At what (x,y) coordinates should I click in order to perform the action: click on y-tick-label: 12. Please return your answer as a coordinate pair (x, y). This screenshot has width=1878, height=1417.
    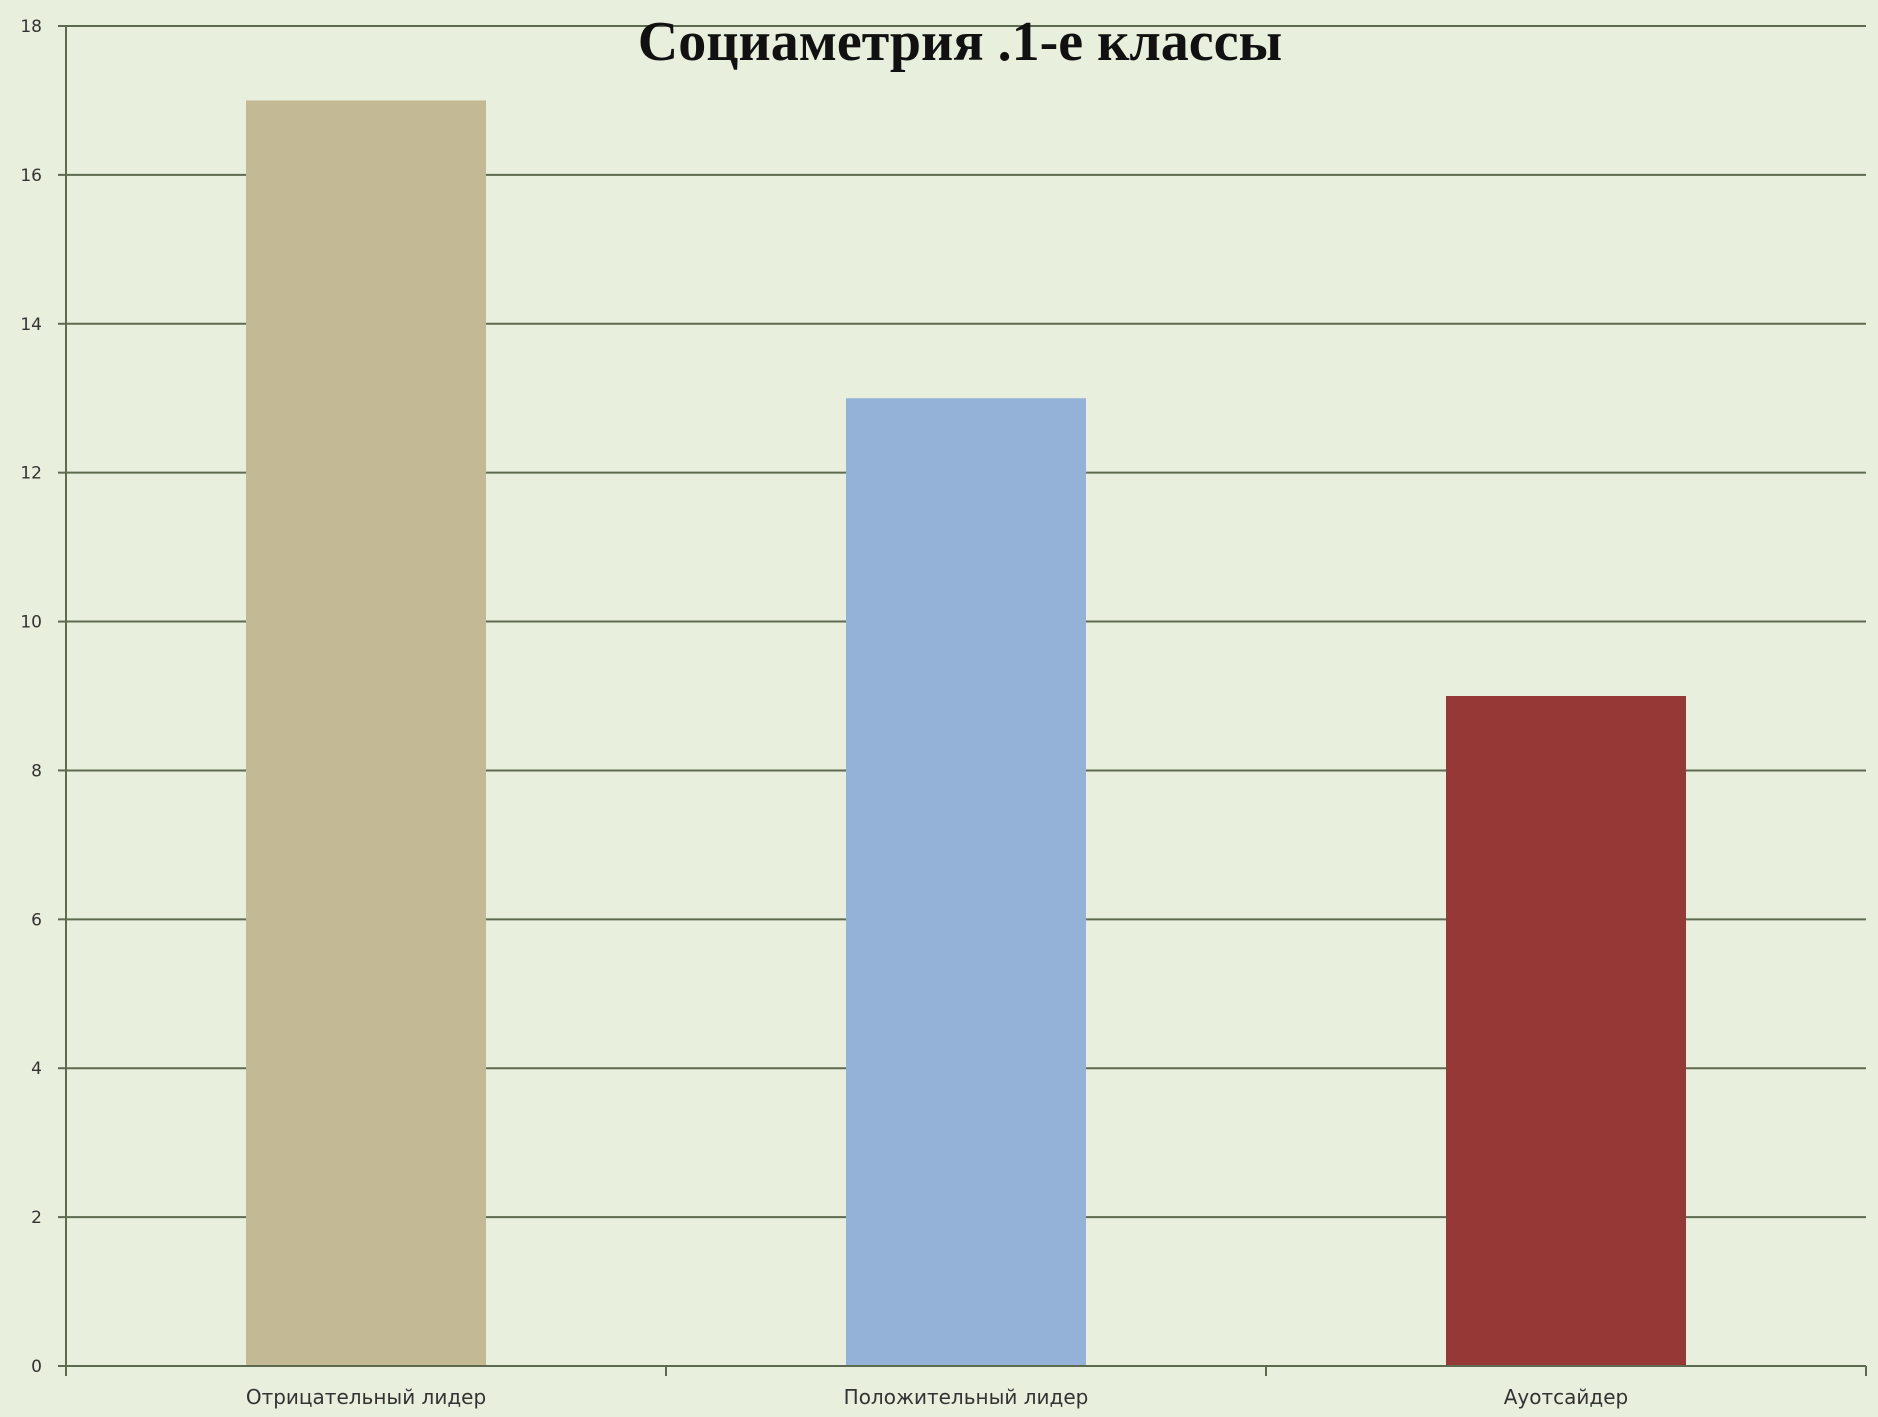
    Looking at the image, I should click on (31, 474).